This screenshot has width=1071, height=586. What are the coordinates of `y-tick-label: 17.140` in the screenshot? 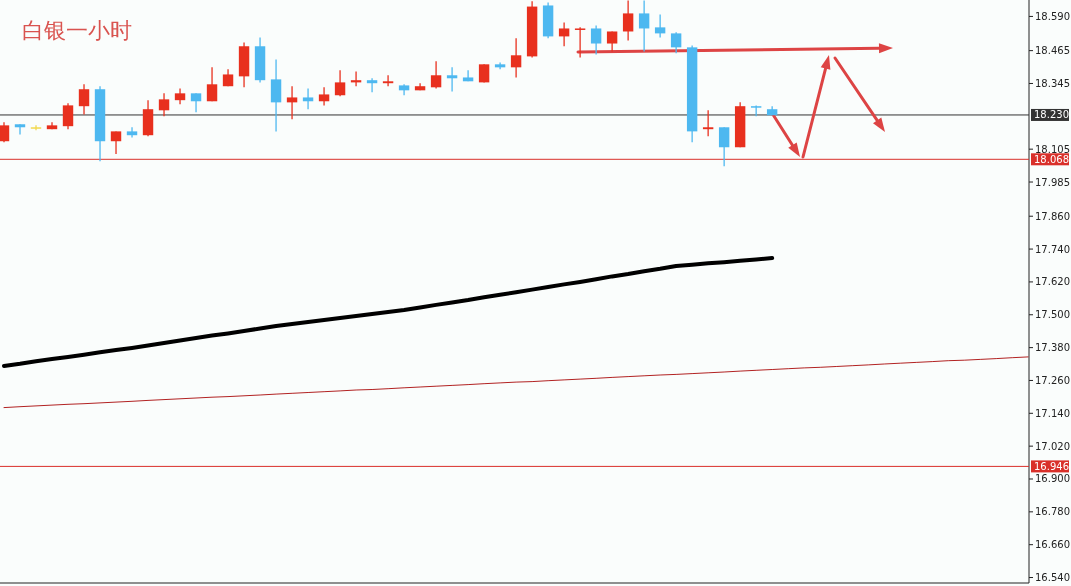 It's located at (1052, 413).